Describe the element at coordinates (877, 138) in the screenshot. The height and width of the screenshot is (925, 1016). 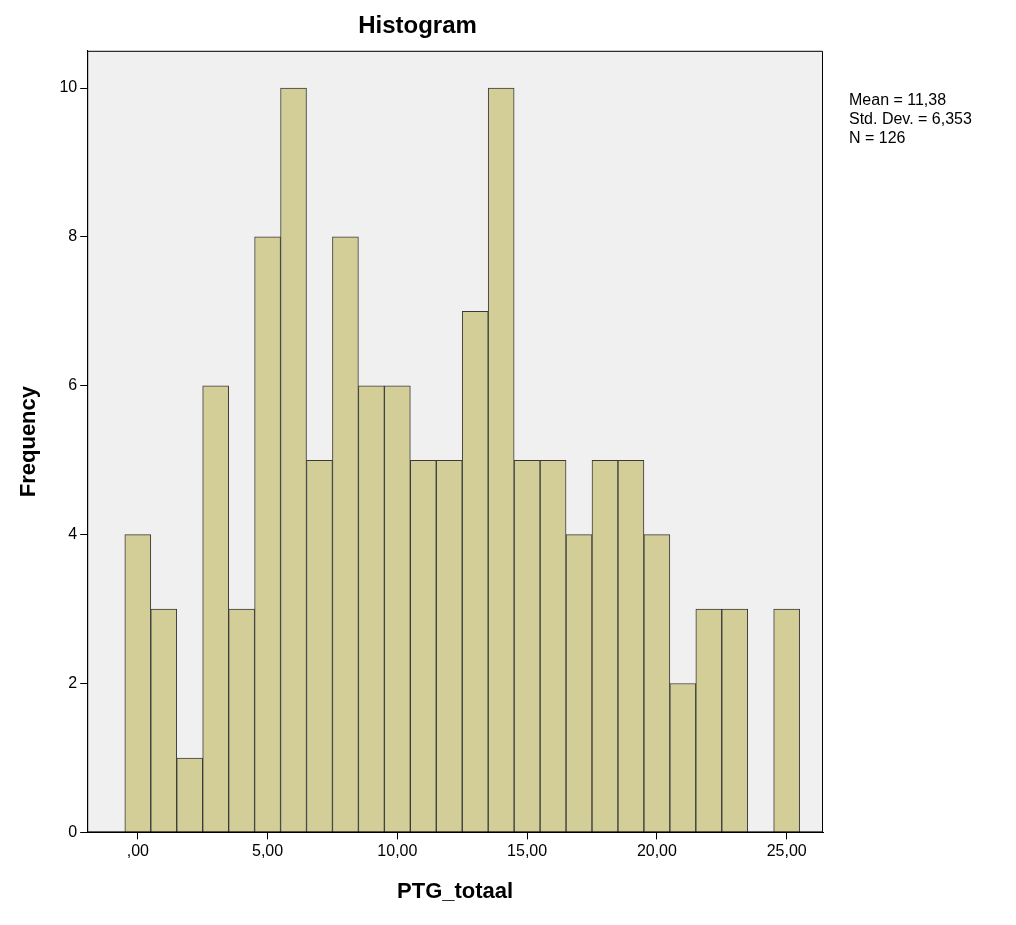
I see `text: N = 126` at that location.